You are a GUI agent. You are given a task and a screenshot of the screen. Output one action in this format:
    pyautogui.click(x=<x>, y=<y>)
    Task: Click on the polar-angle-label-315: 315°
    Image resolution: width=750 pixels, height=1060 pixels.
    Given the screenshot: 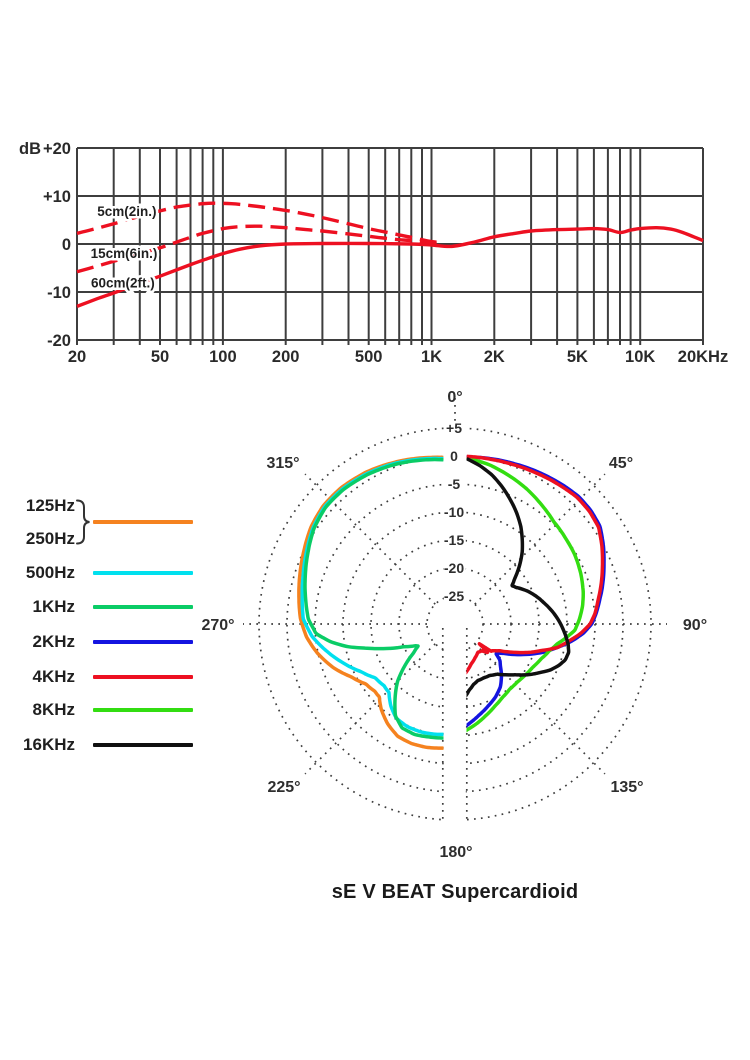 What is the action you would take?
    pyautogui.click(x=282, y=463)
    